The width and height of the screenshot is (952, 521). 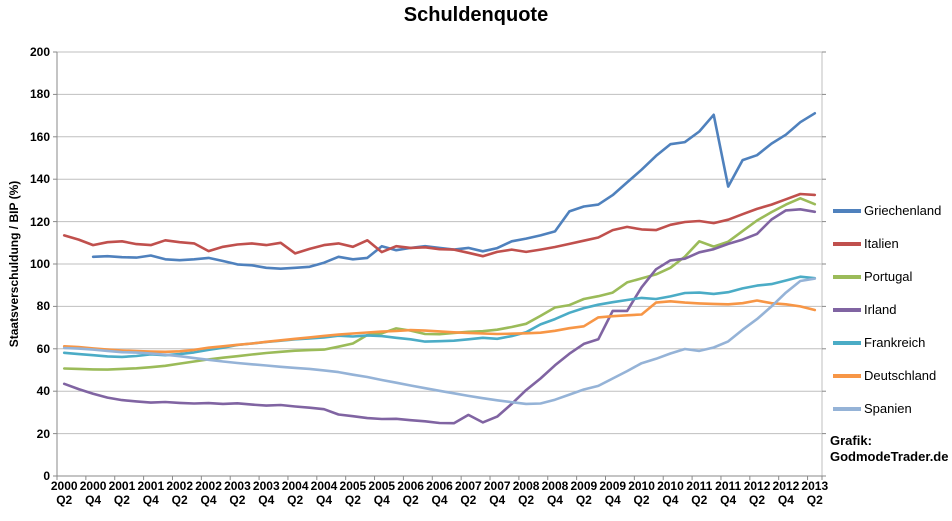 What do you see at coordinates (815, 493) in the screenshot?
I see `x-tick-label: 2013 Q2` at bounding box center [815, 493].